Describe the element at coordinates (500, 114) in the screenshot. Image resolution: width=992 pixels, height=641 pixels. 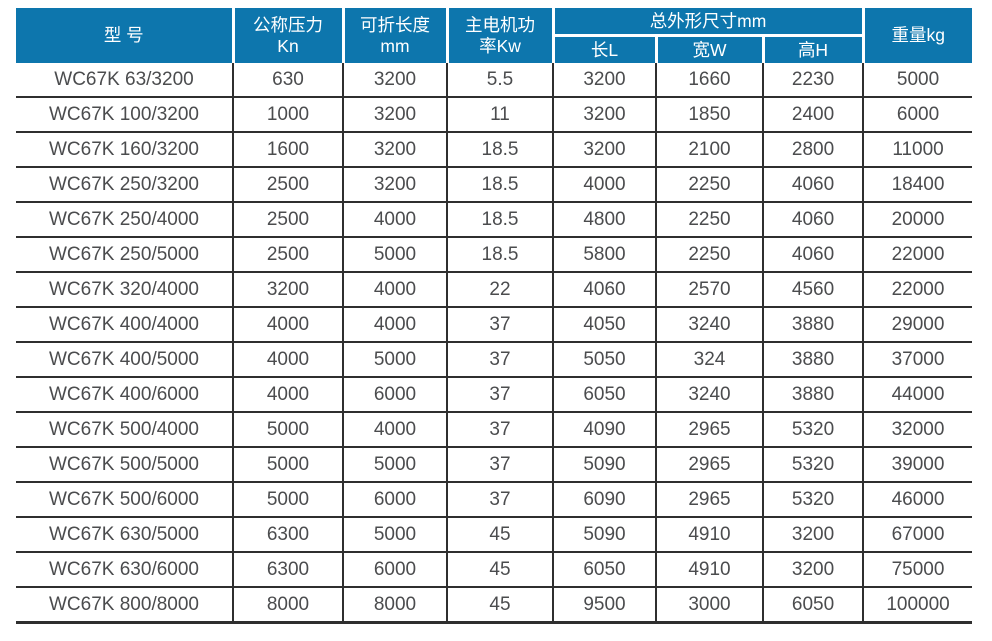
I see `value-cell: 11` at that location.